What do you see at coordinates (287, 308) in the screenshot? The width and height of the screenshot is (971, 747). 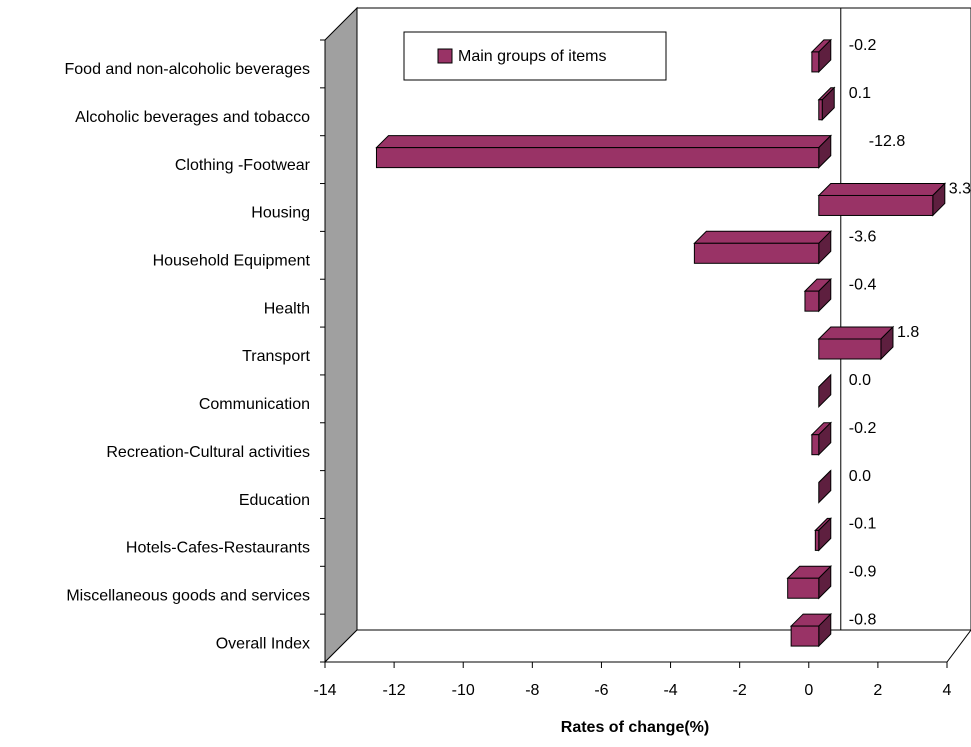 I see `y-tick-label: Health` at bounding box center [287, 308].